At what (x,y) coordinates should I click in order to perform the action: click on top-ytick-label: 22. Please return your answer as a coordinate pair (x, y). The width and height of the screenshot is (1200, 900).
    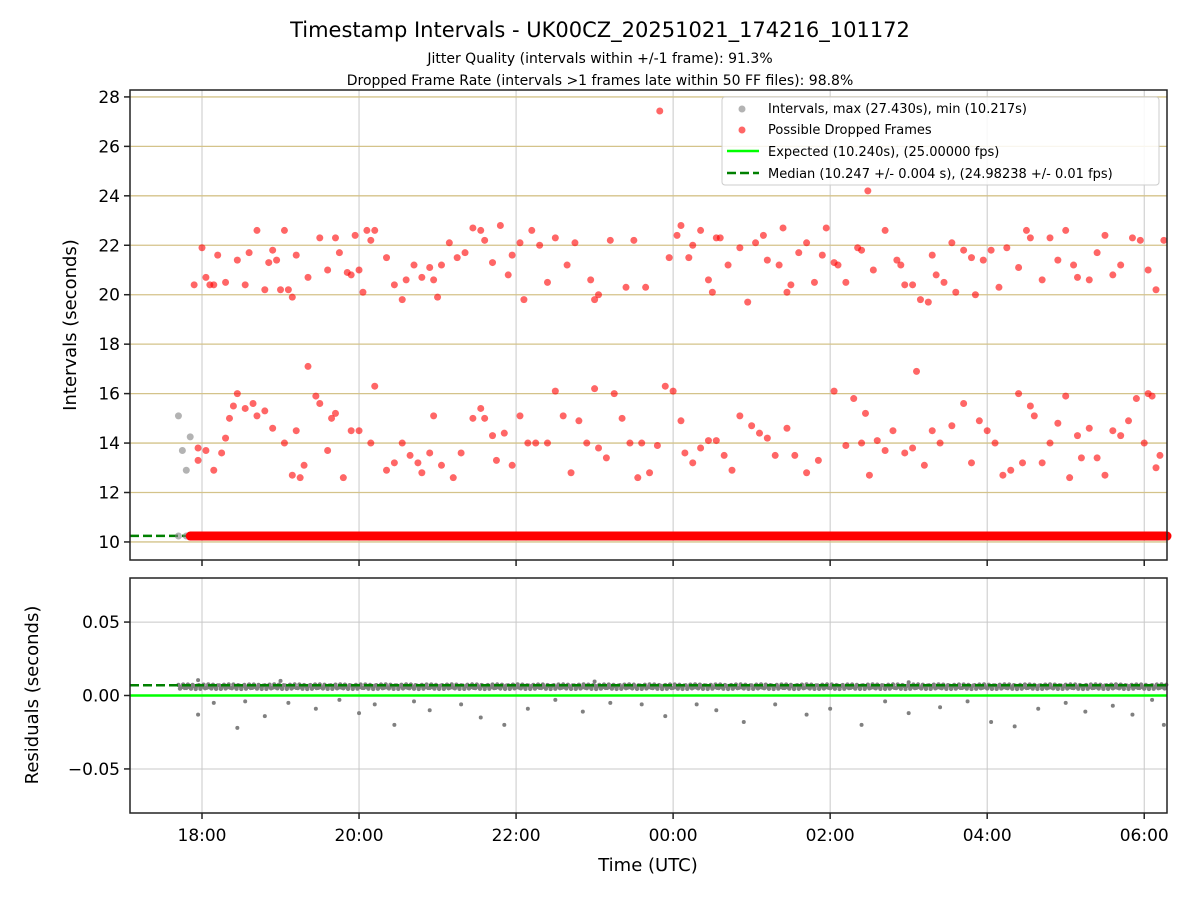
    Looking at the image, I should click on (109, 246).